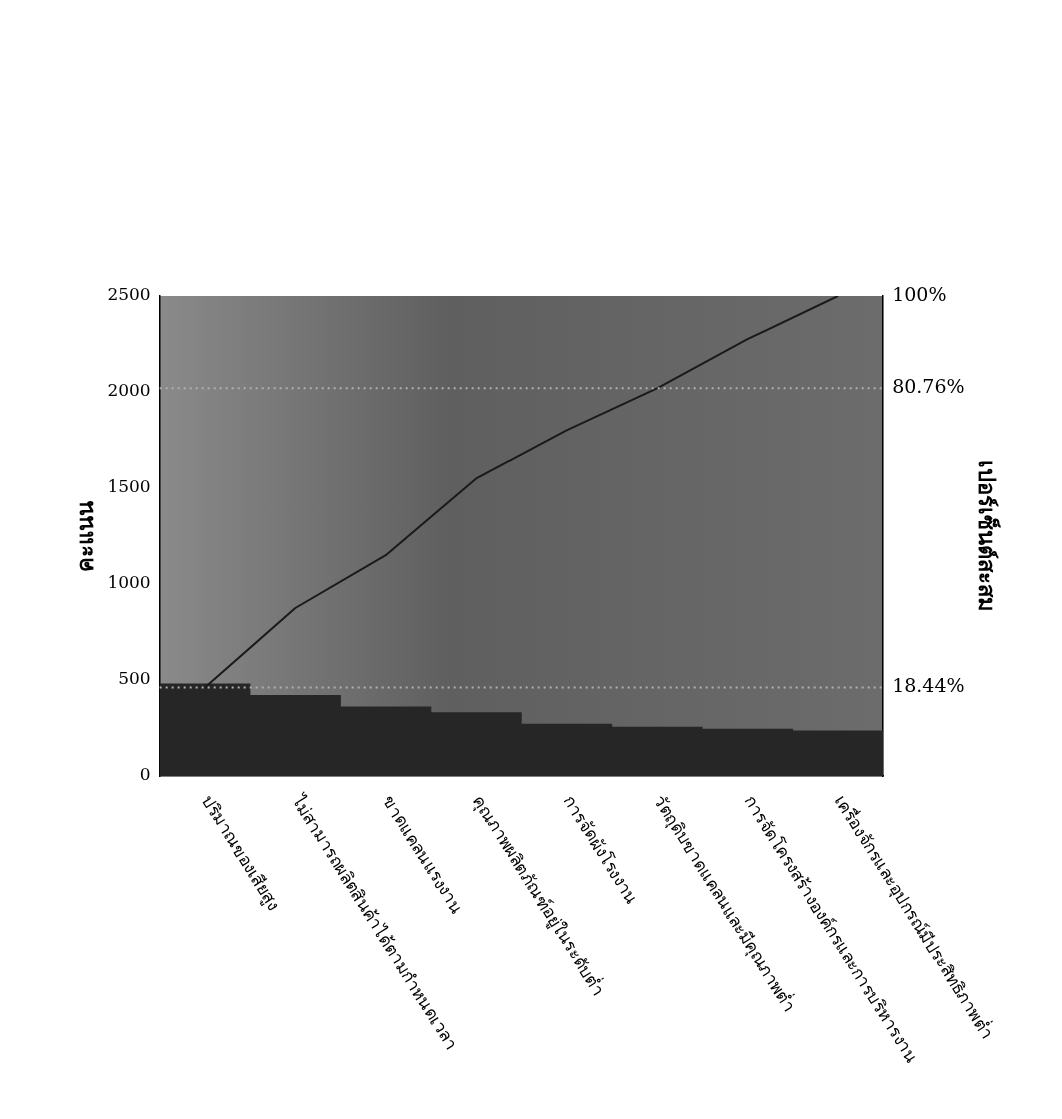 The height and width of the screenshot is (1119, 1062). What do you see at coordinates (129, 390) in the screenshot?
I see `y-tick-label: 2000` at bounding box center [129, 390].